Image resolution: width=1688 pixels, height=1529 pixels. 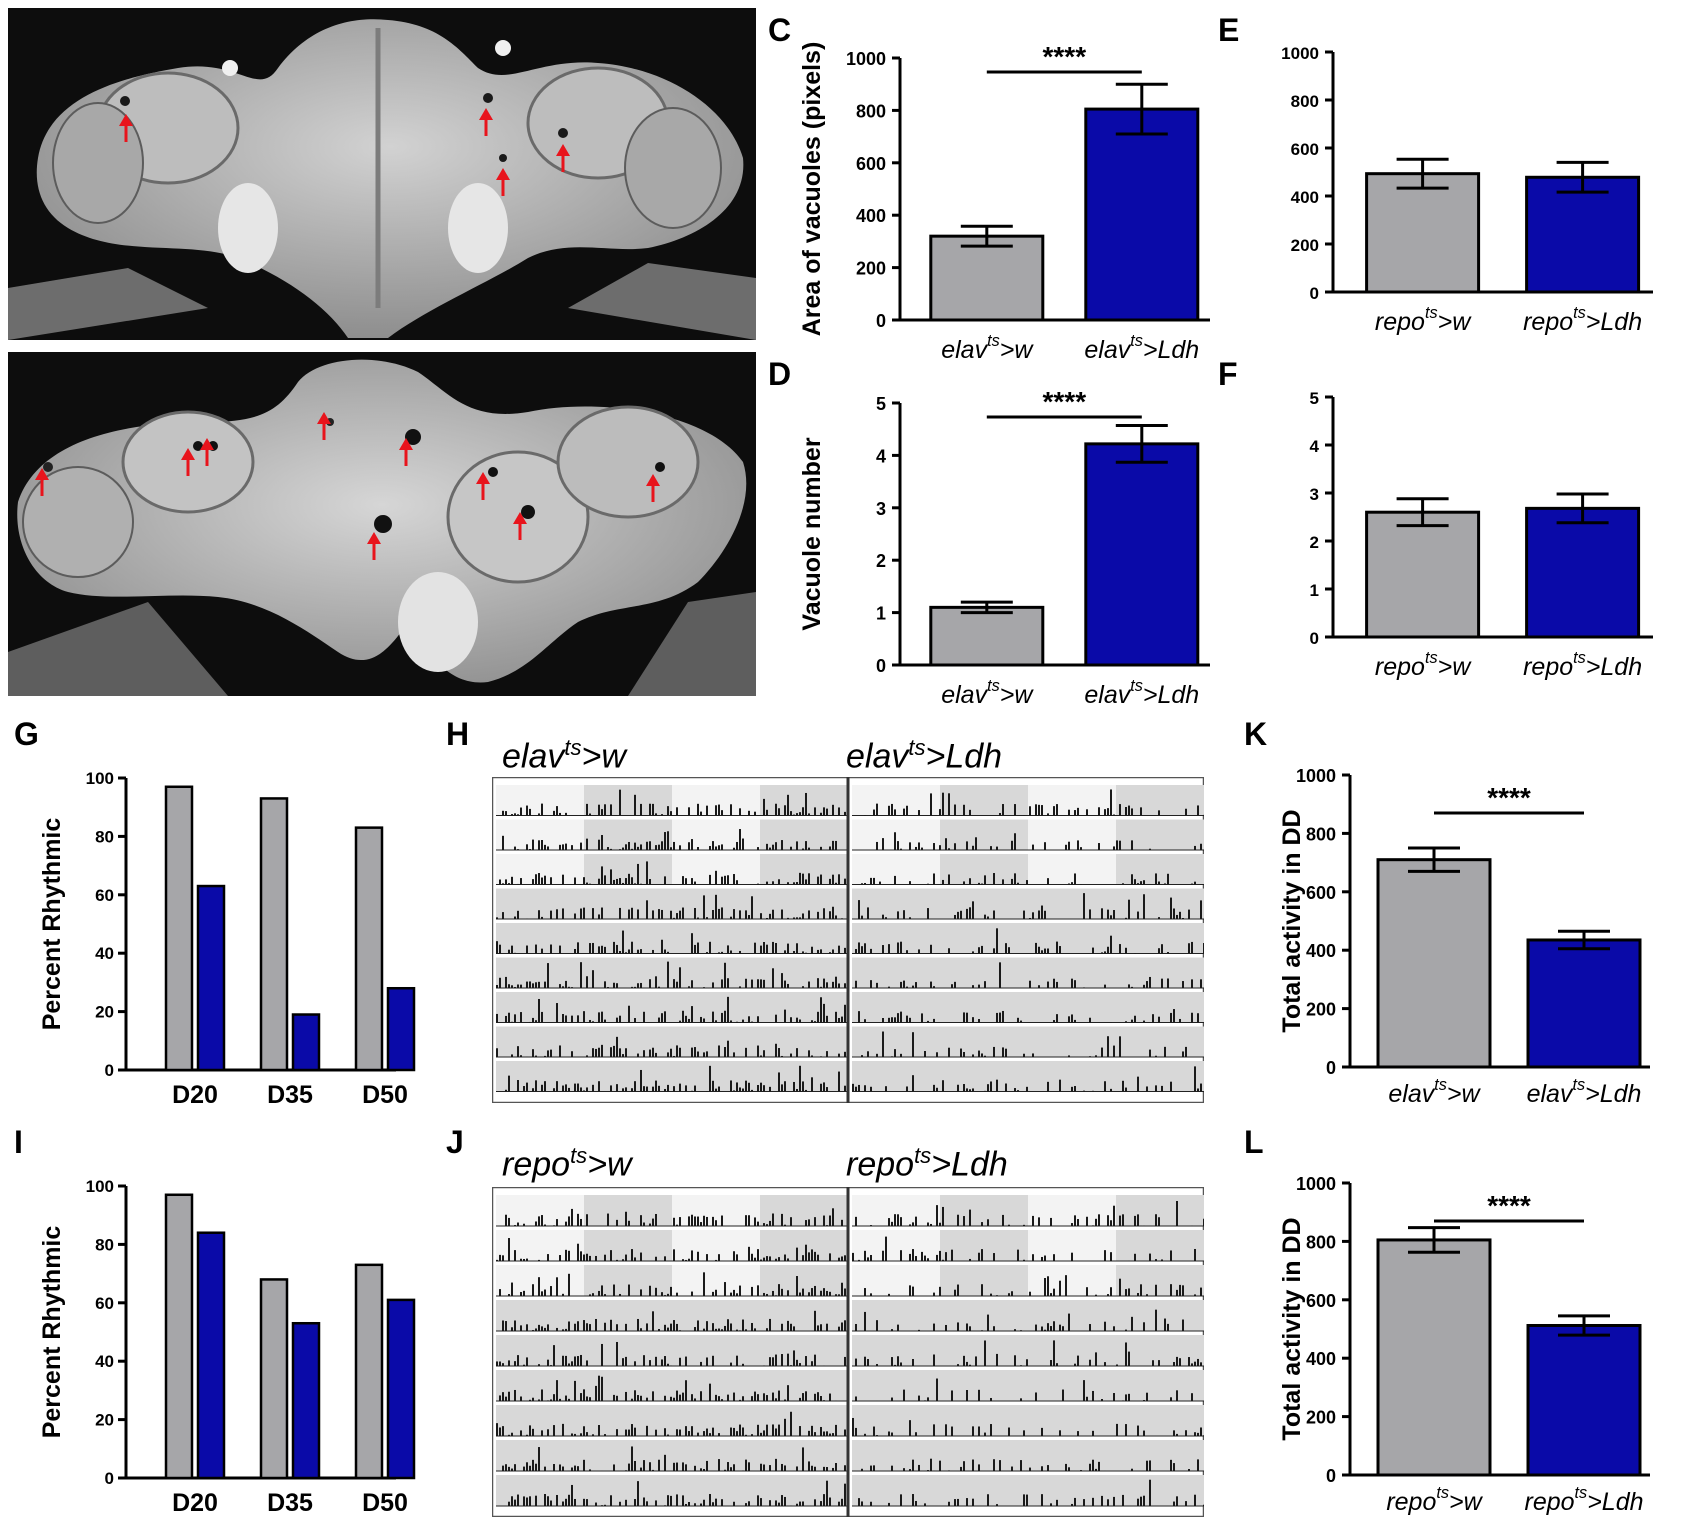 What do you see at coordinates (1292, 1328) in the screenshot?
I see `y-axis-label: Total activity in DD` at bounding box center [1292, 1328].